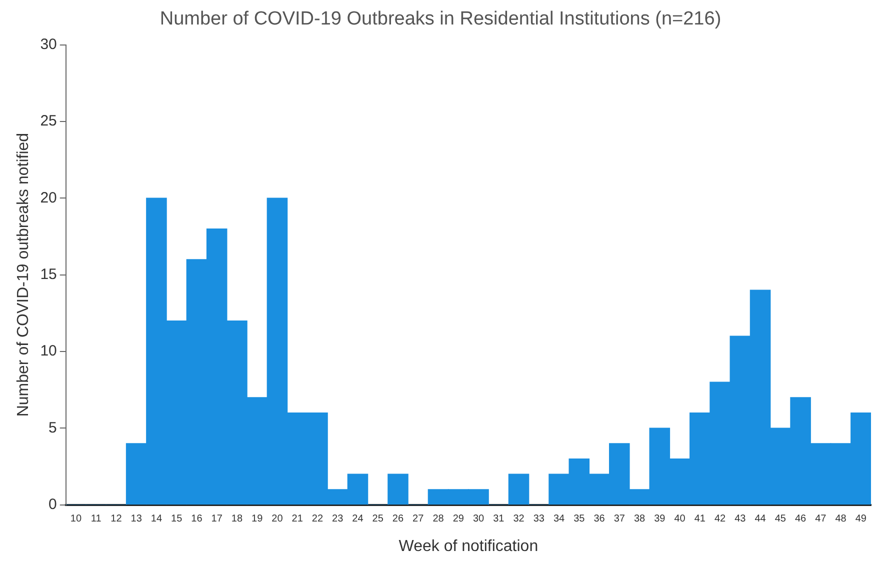 This screenshot has height=568, width=875. Describe the element at coordinates (499, 519) in the screenshot. I see `x-tick-label: 31` at that location.